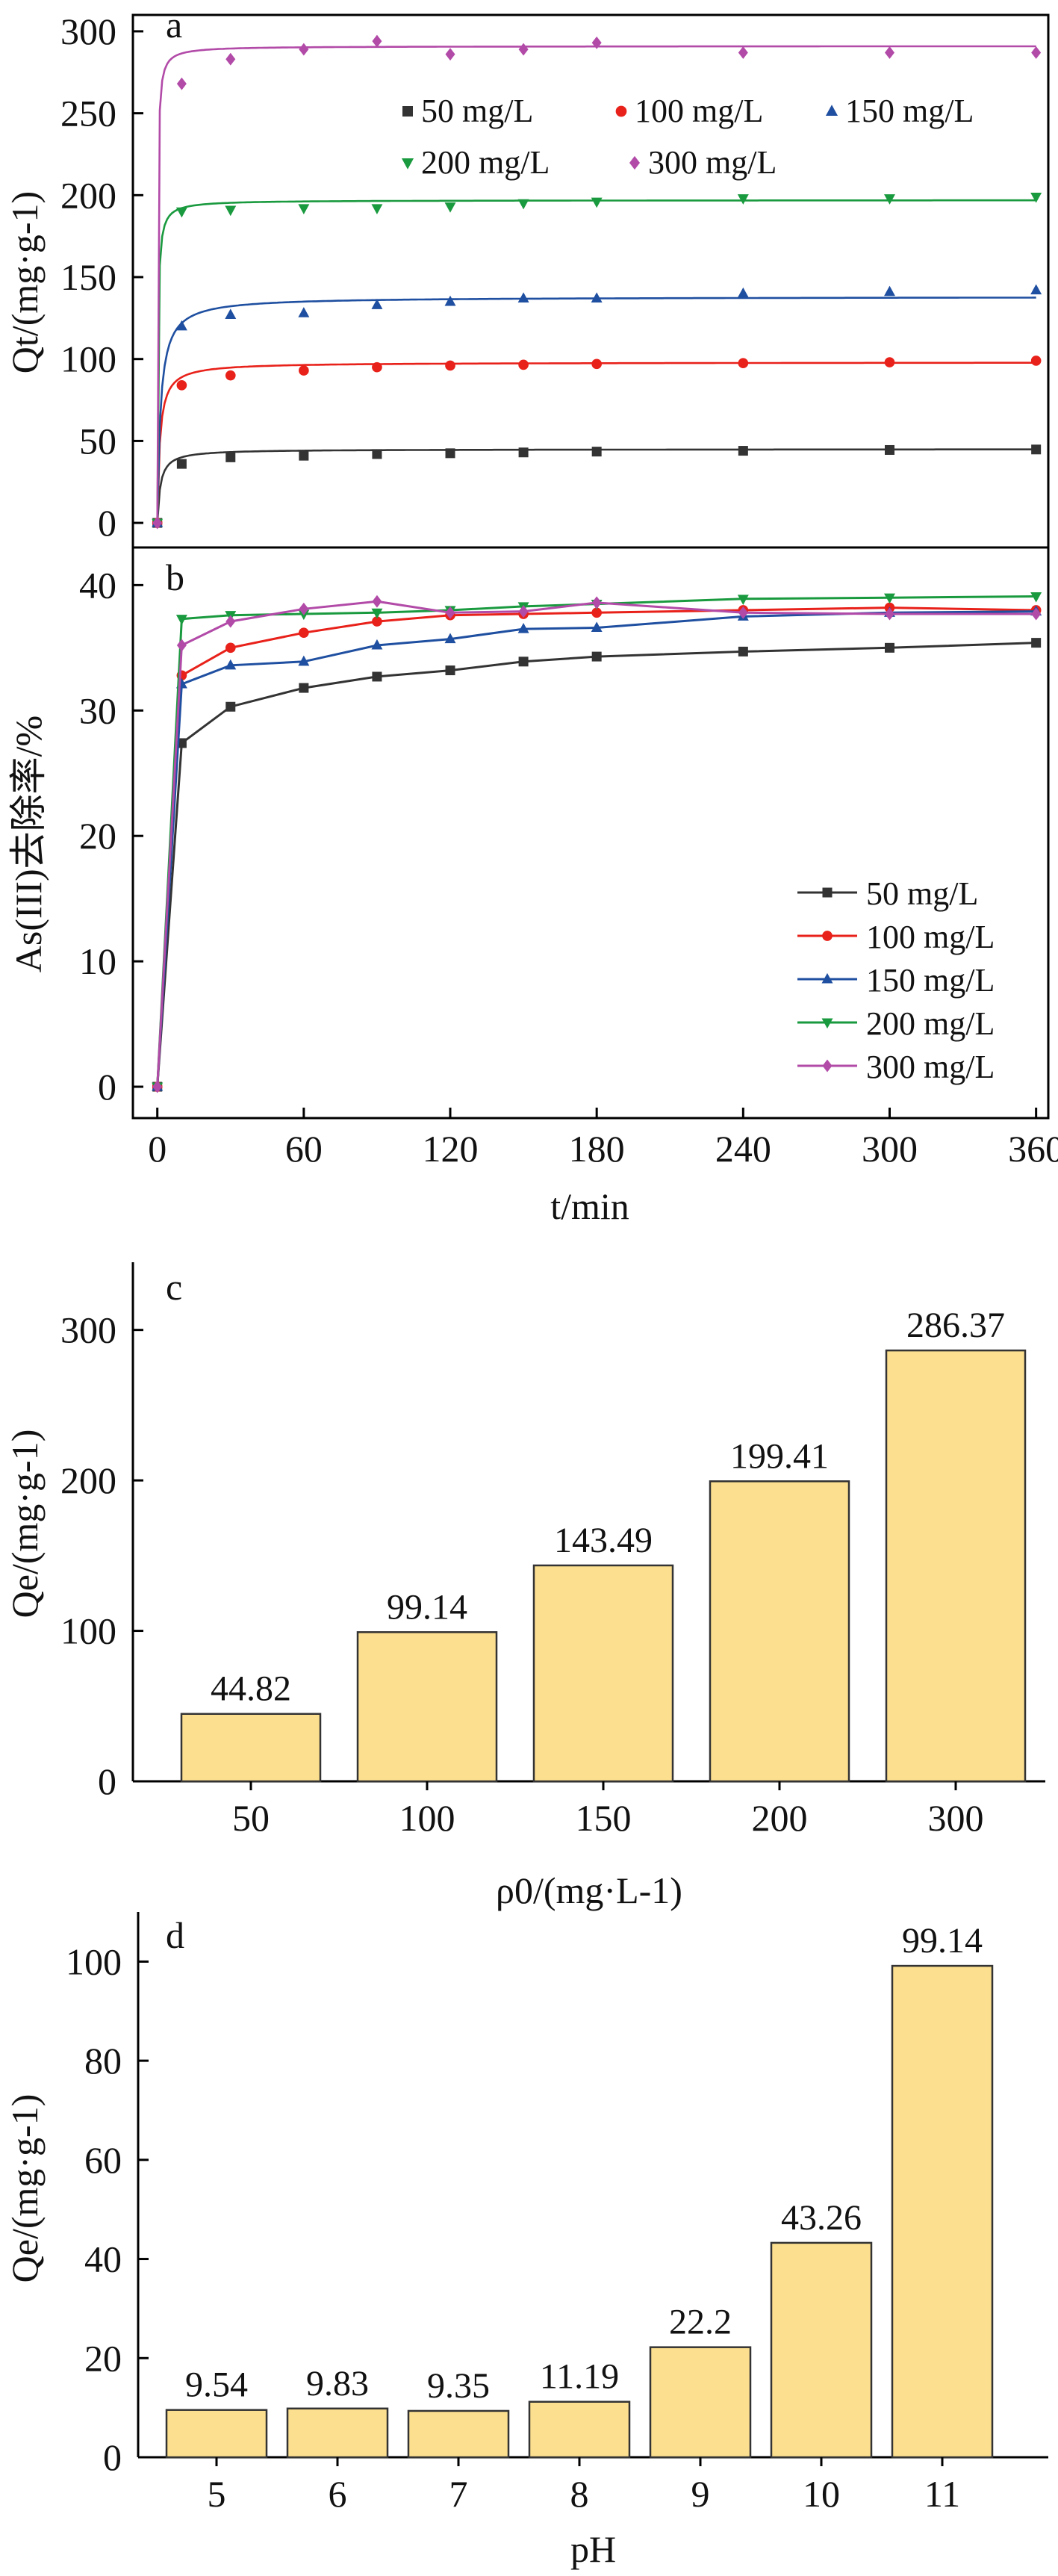 The image size is (1058, 2576). Describe the element at coordinates (931, 937) in the screenshot. I see `legend-label: 100 mg/L` at that location.